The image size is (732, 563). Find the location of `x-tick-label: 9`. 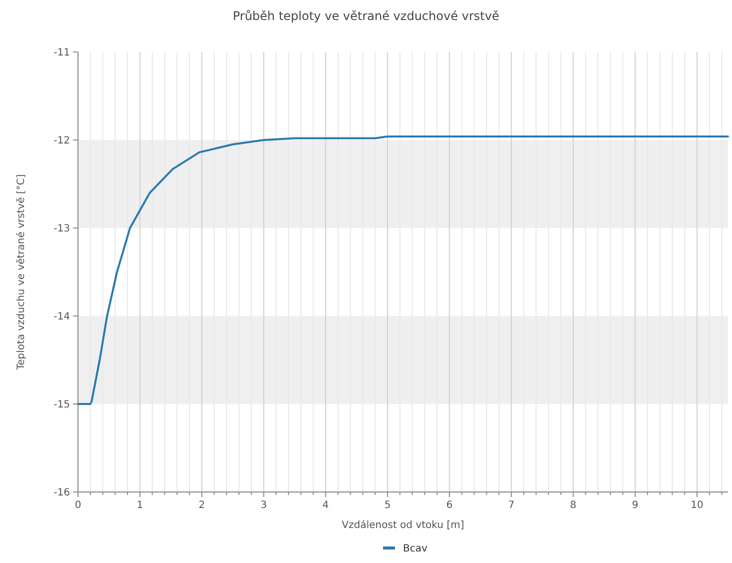

x-tick-label: 9 is located at coordinates (635, 505).